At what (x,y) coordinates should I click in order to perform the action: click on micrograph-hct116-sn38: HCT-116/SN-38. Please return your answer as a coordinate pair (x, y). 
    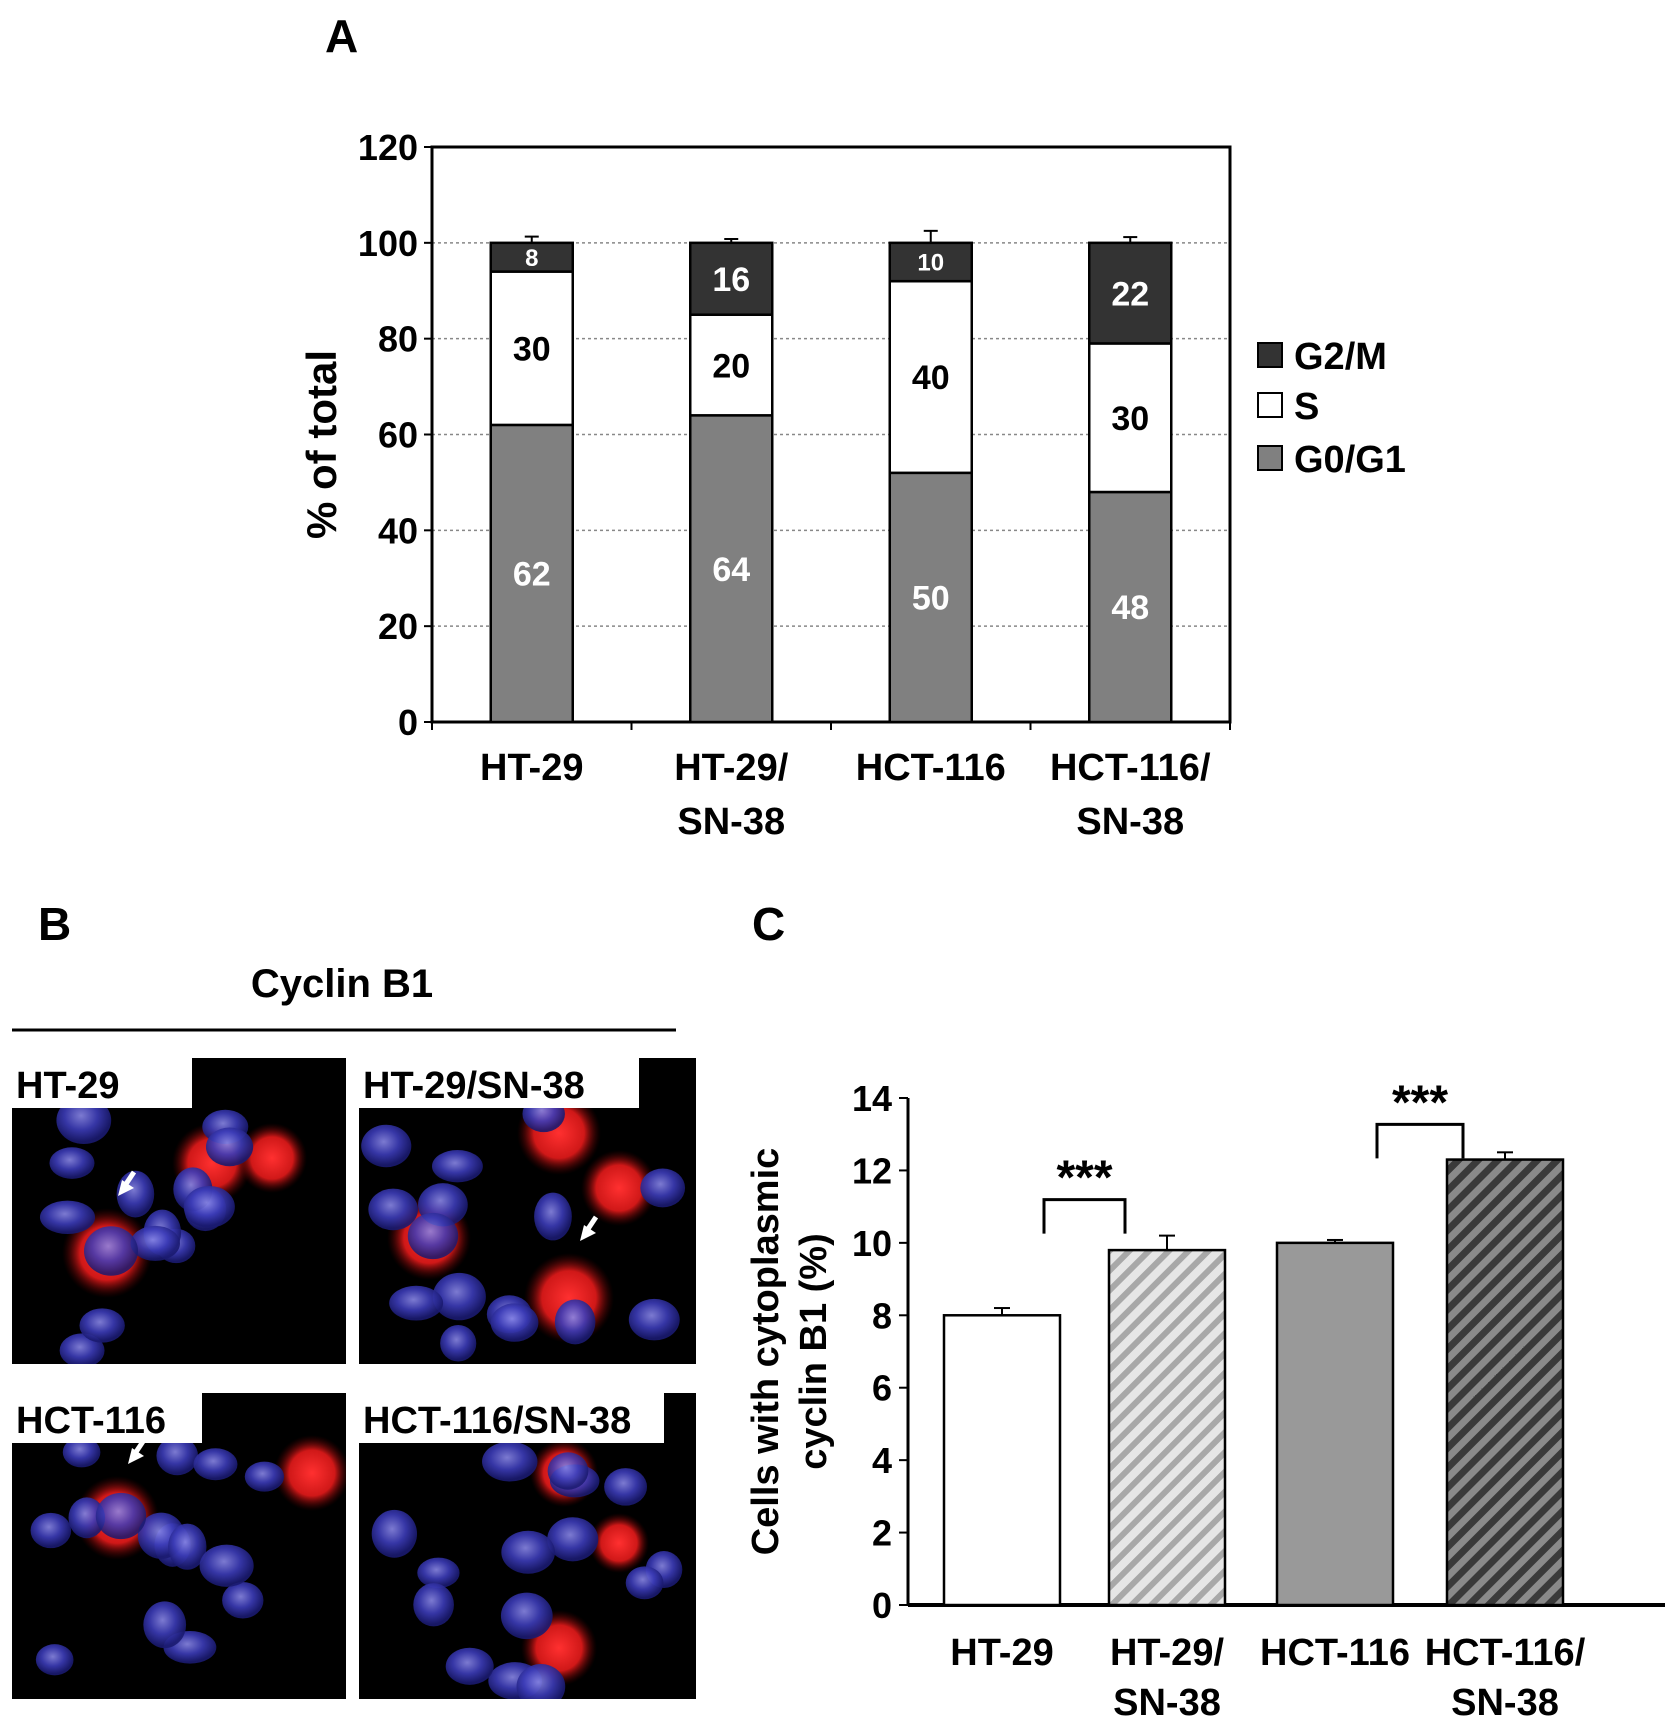
    Looking at the image, I should click on (527, 1546).